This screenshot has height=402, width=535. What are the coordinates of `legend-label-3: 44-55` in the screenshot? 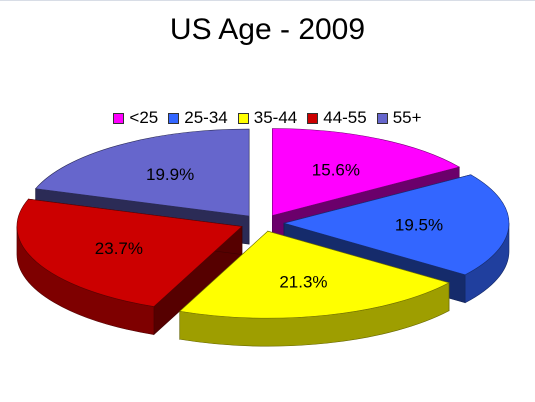 It's located at (345, 117).